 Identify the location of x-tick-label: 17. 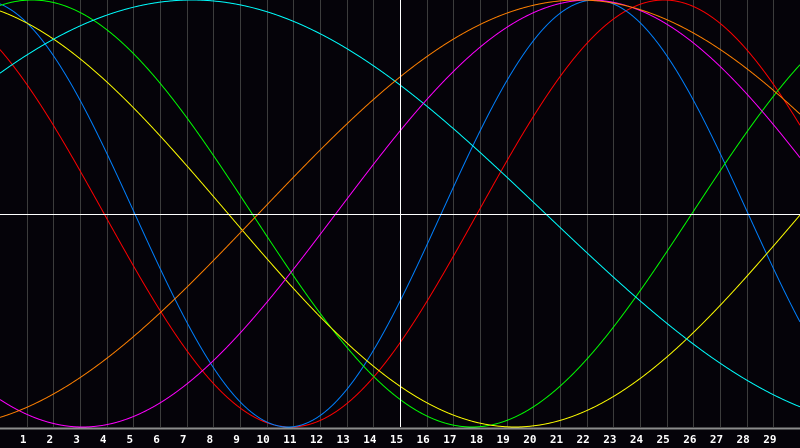
(449, 439).